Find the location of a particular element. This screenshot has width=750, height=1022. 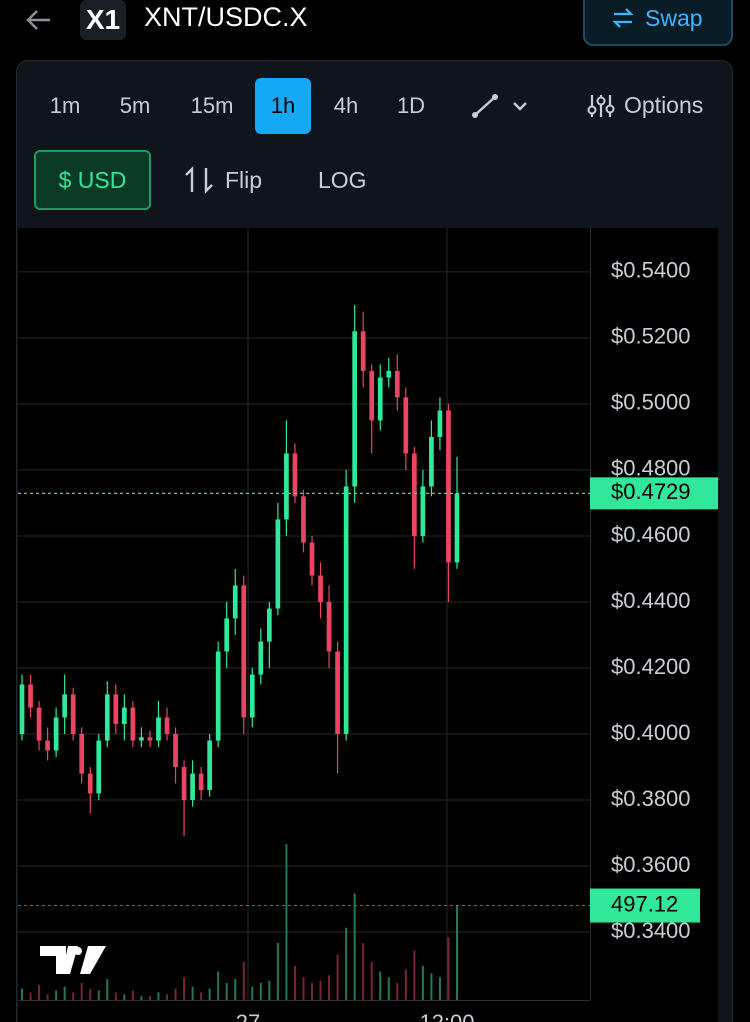

swap-label: Swap is located at coordinates (674, 18).